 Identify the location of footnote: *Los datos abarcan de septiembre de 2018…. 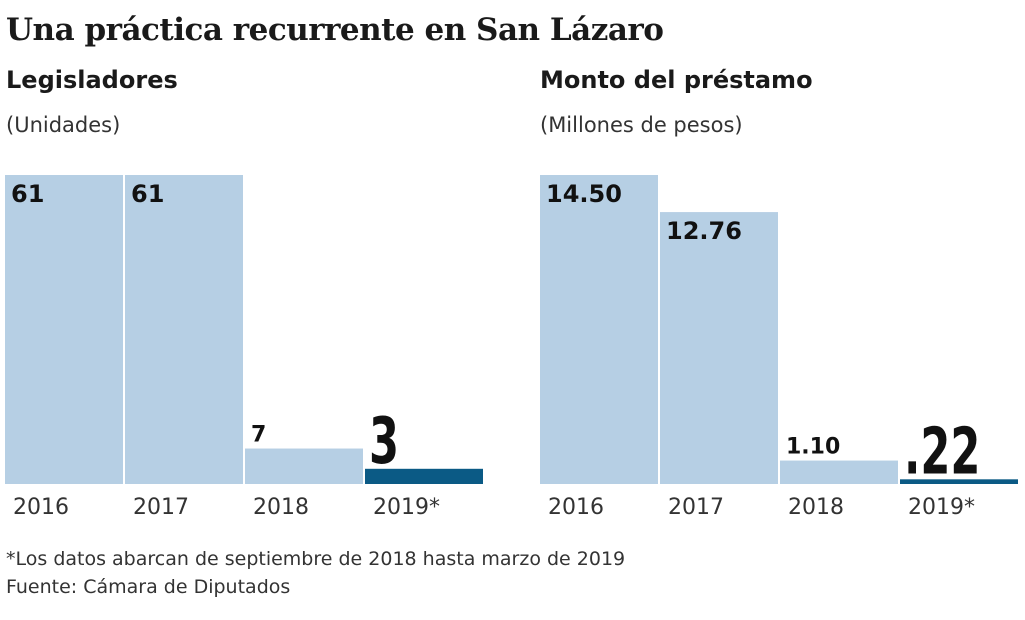
(316, 559).